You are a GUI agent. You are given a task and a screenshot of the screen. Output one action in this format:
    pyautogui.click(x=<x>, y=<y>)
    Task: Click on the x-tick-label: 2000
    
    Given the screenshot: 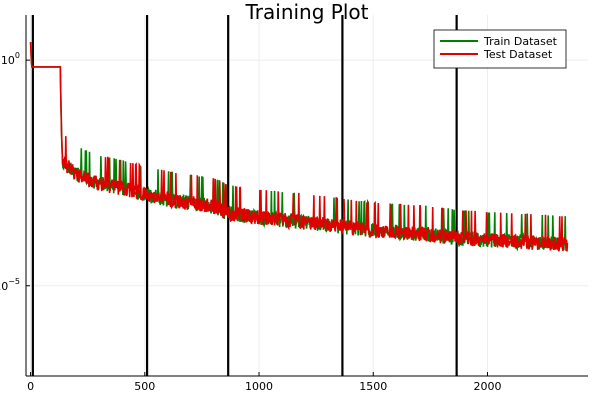 What is the action you would take?
    pyautogui.click(x=487, y=386)
    